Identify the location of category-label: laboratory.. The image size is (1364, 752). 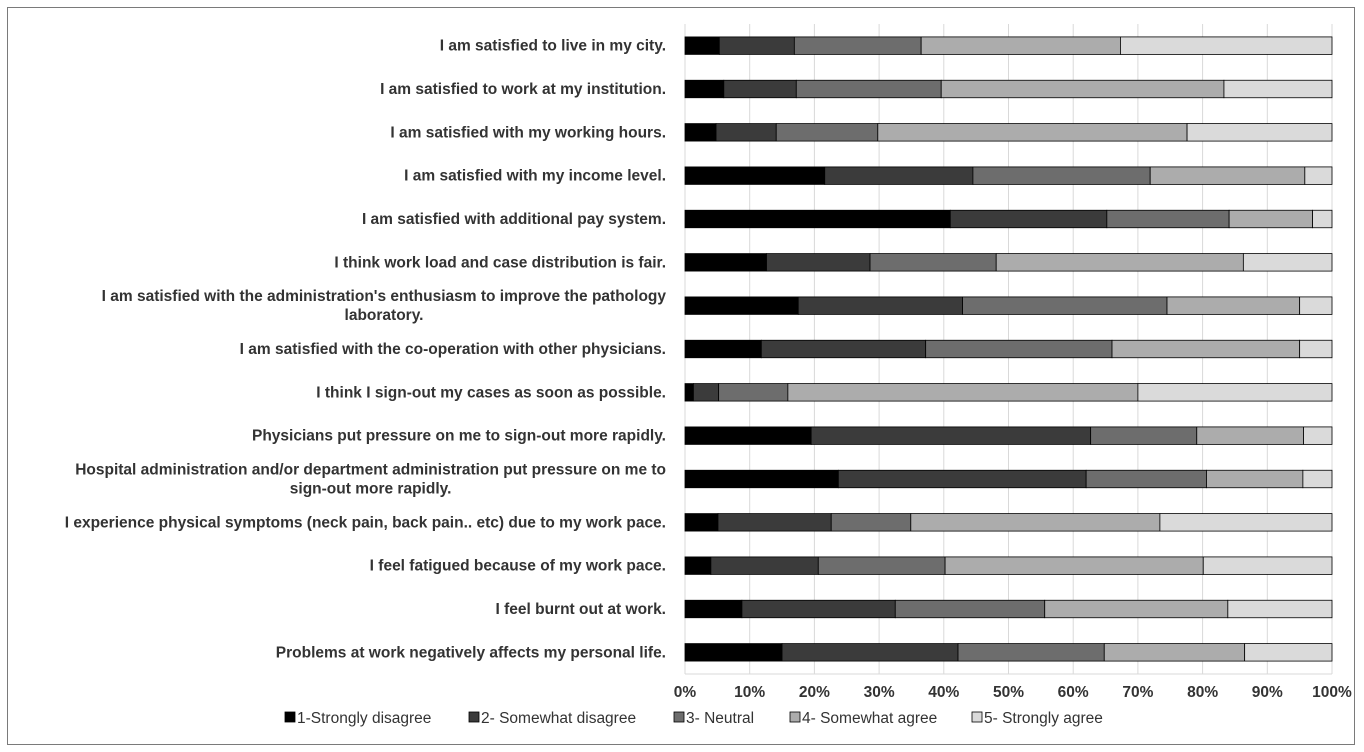
(384, 315).